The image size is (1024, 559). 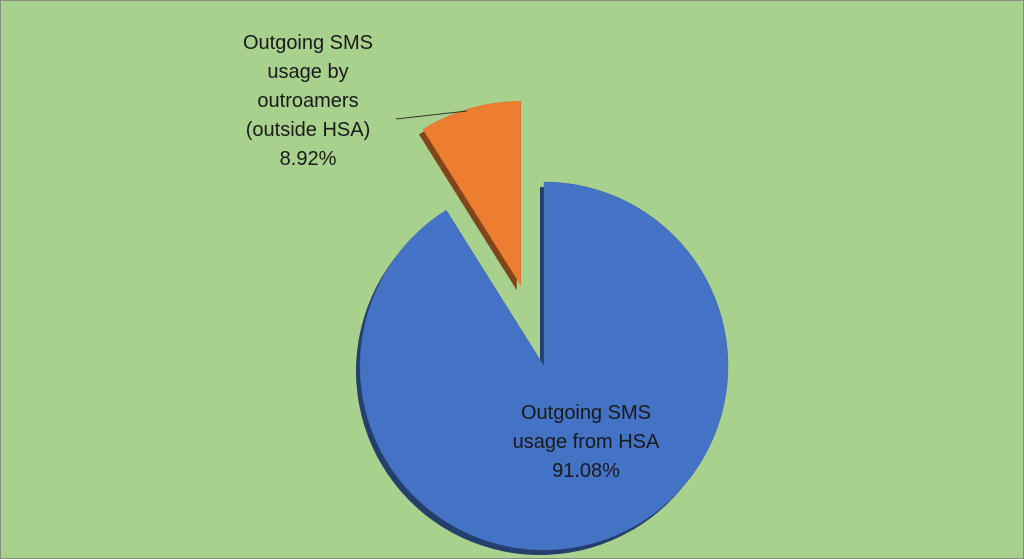 I want to click on slice-value-label: 91.08%, so click(x=586, y=471).